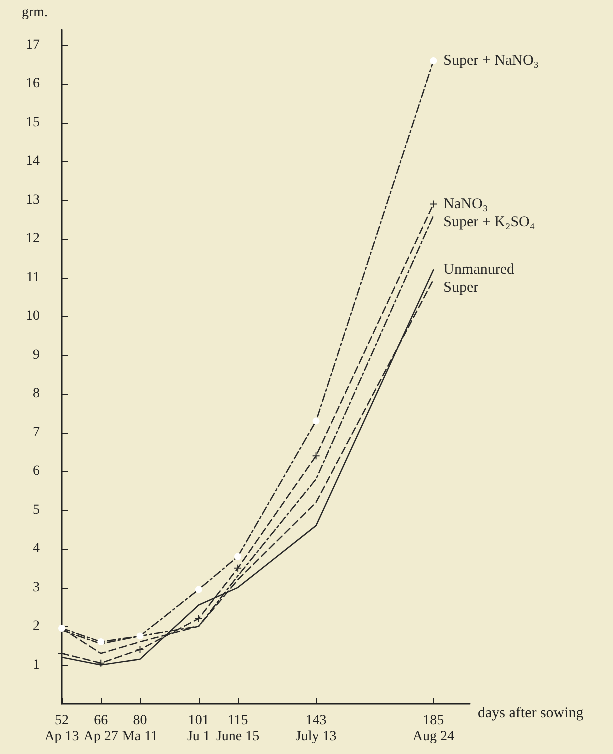 The image size is (613, 754). What do you see at coordinates (140, 721) in the screenshot?
I see `x-tick-label: 80` at bounding box center [140, 721].